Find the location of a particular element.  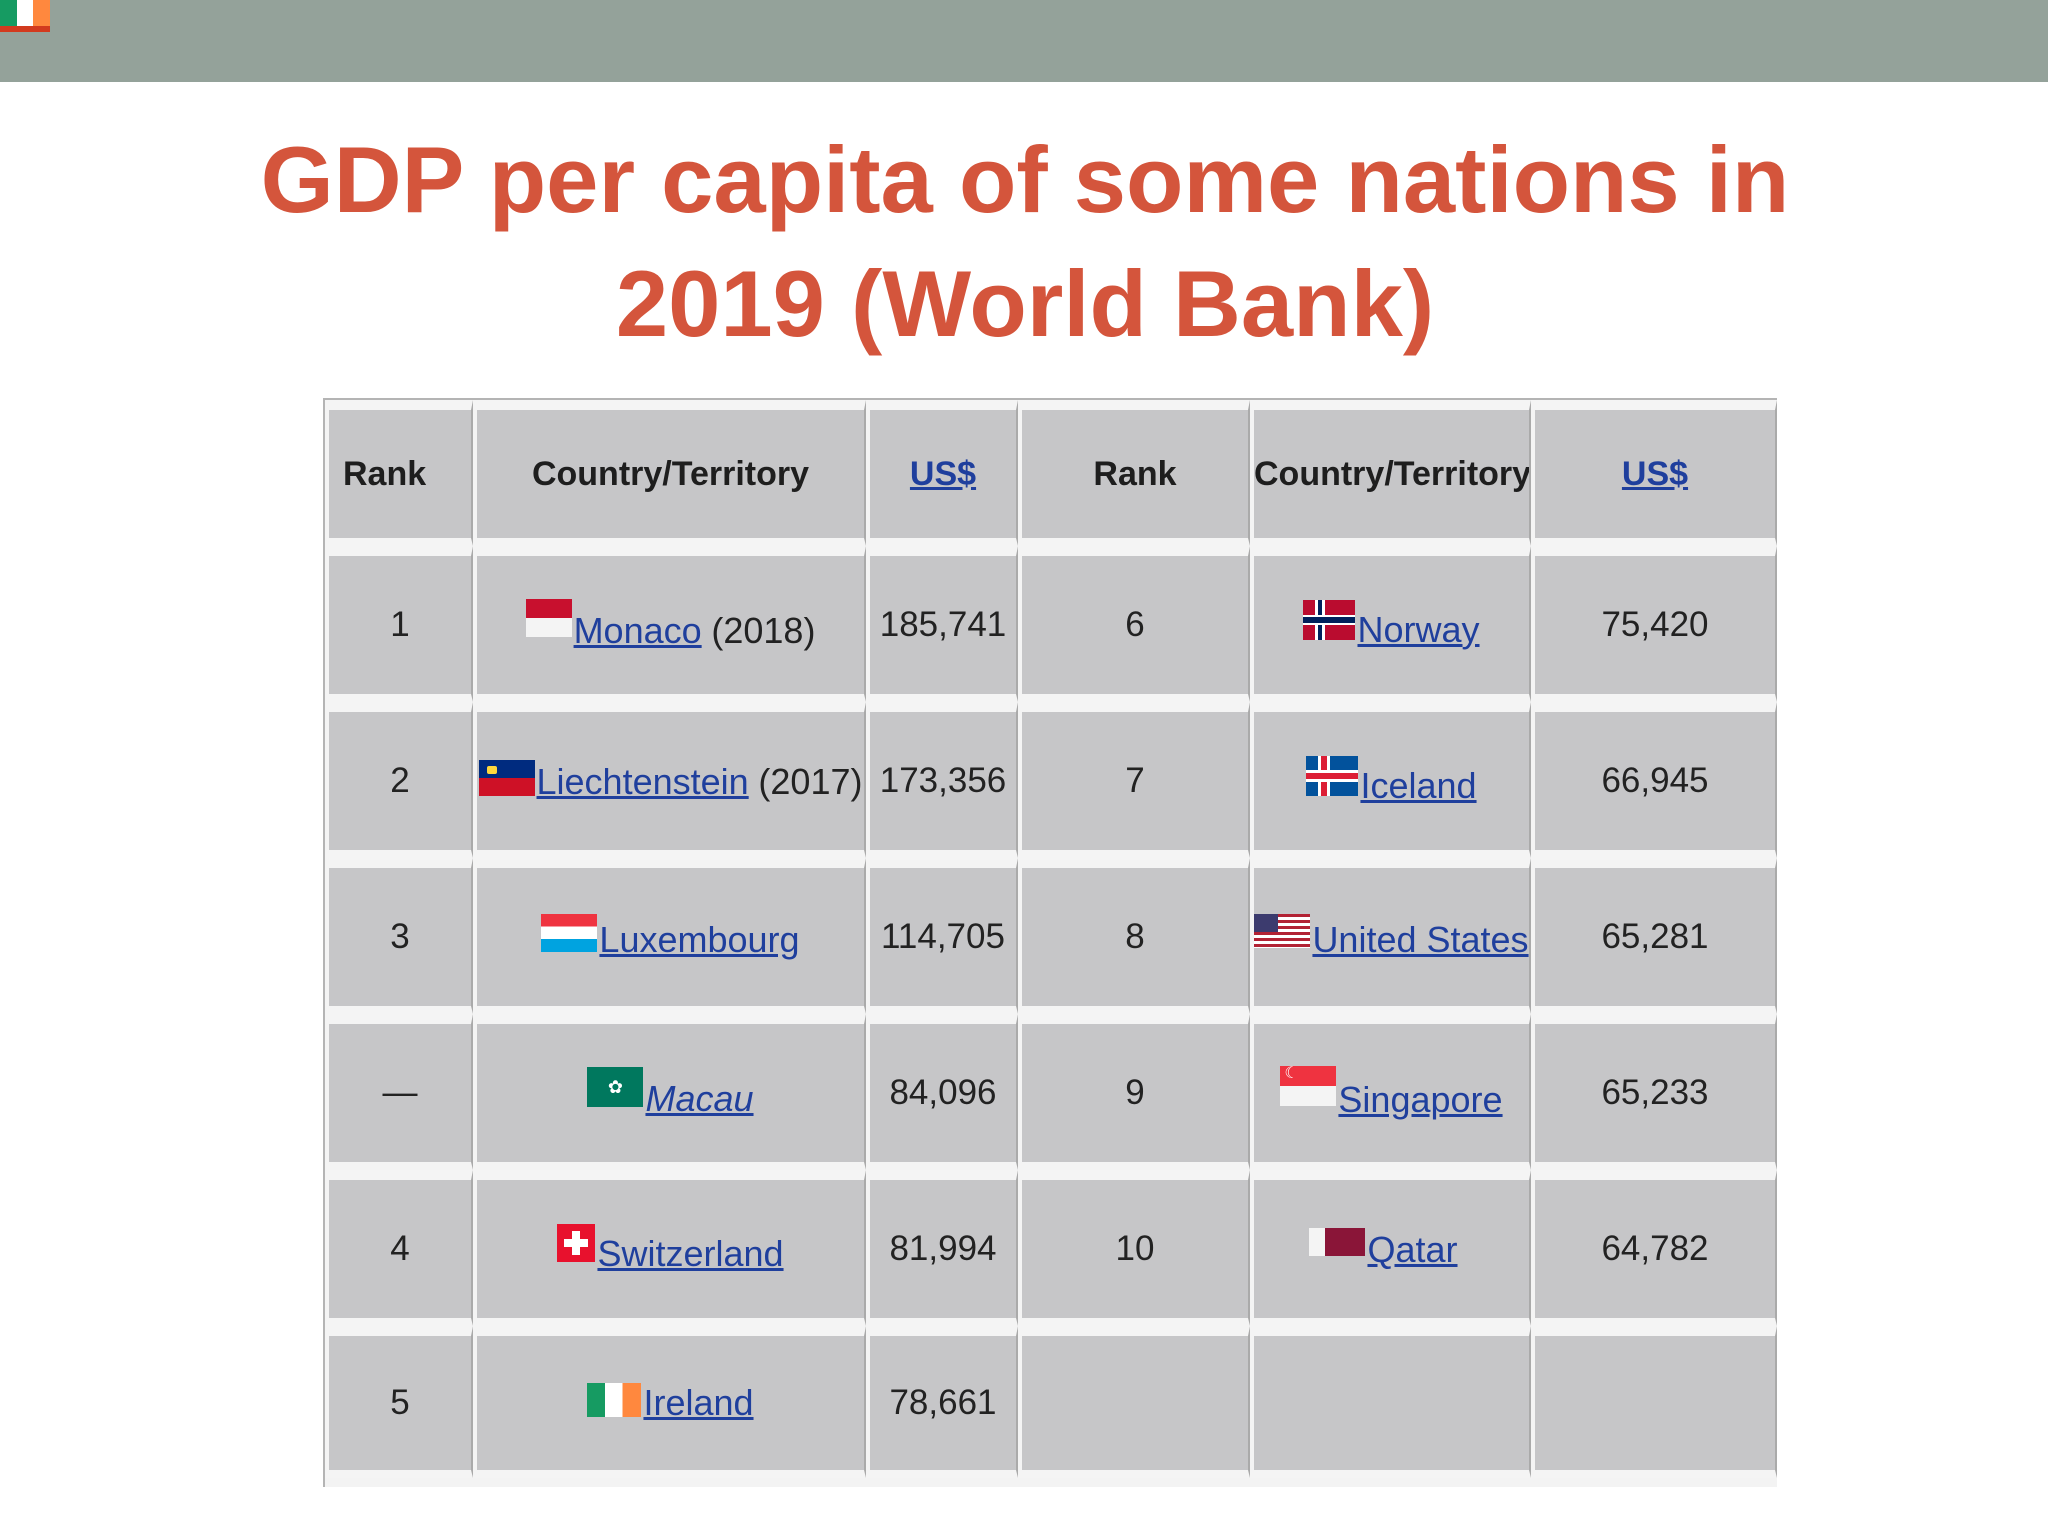

right-usd-cell: 64,782 is located at coordinates (1654, 1248).